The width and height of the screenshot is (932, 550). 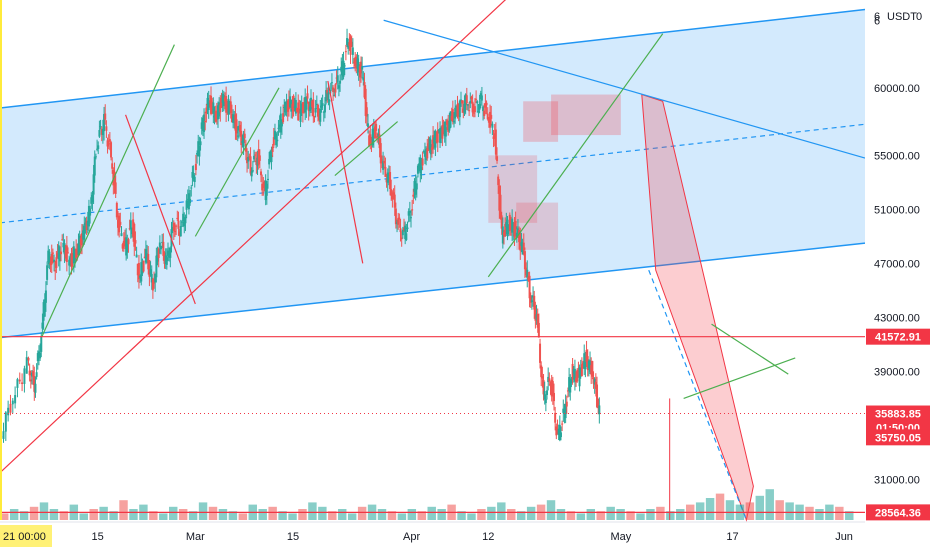 What do you see at coordinates (902, 17) in the screenshot?
I see `currency-label: USDT` at bounding box center [902, 17].